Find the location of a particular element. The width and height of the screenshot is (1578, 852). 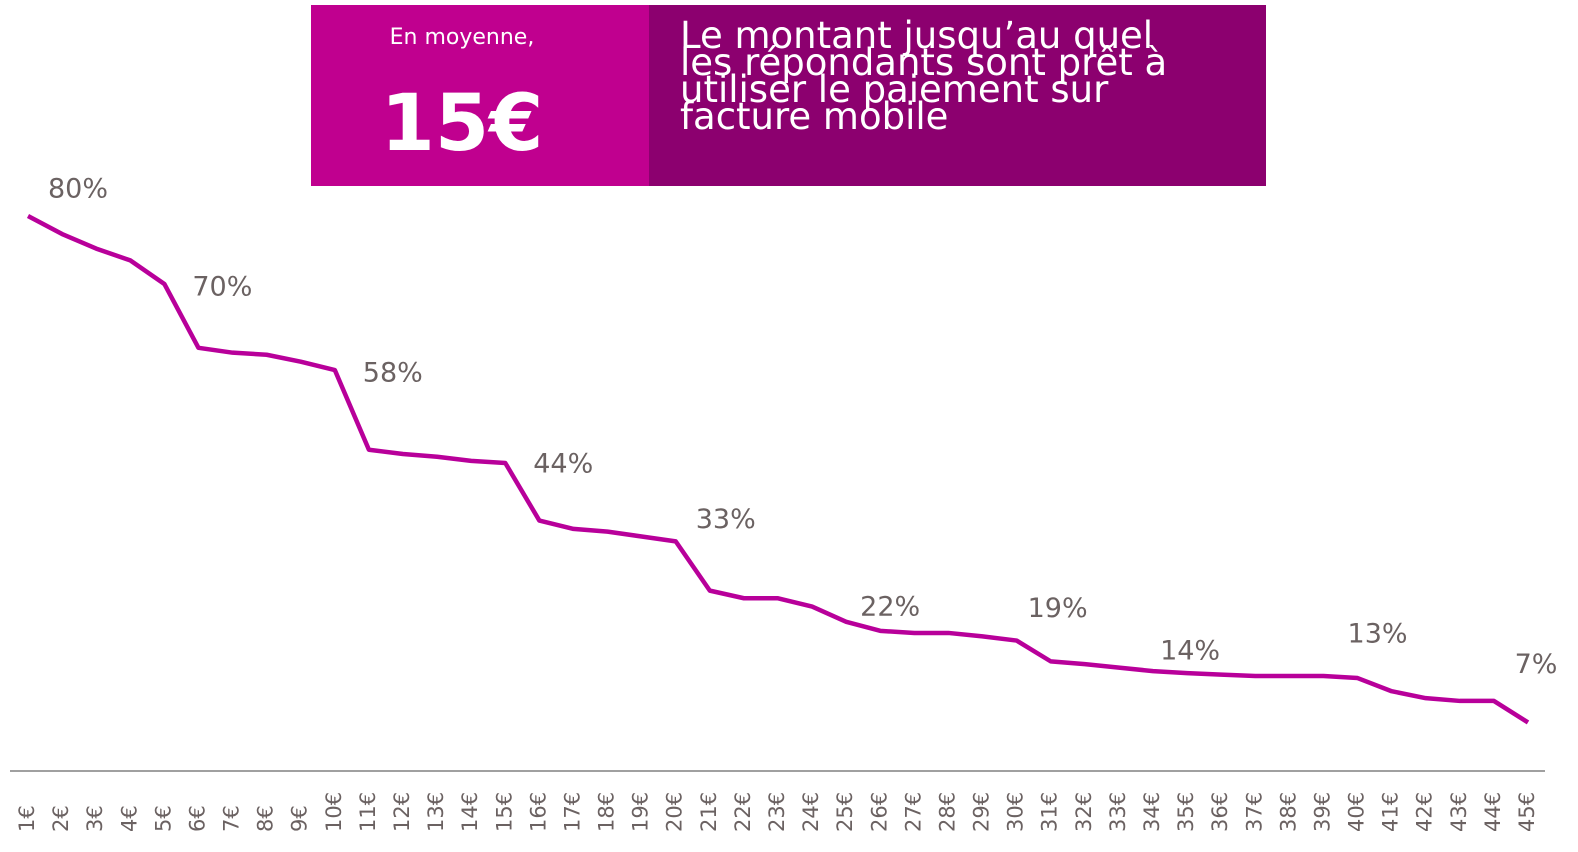

x-tick-label: 5€ is located at coordinates (163, 818).